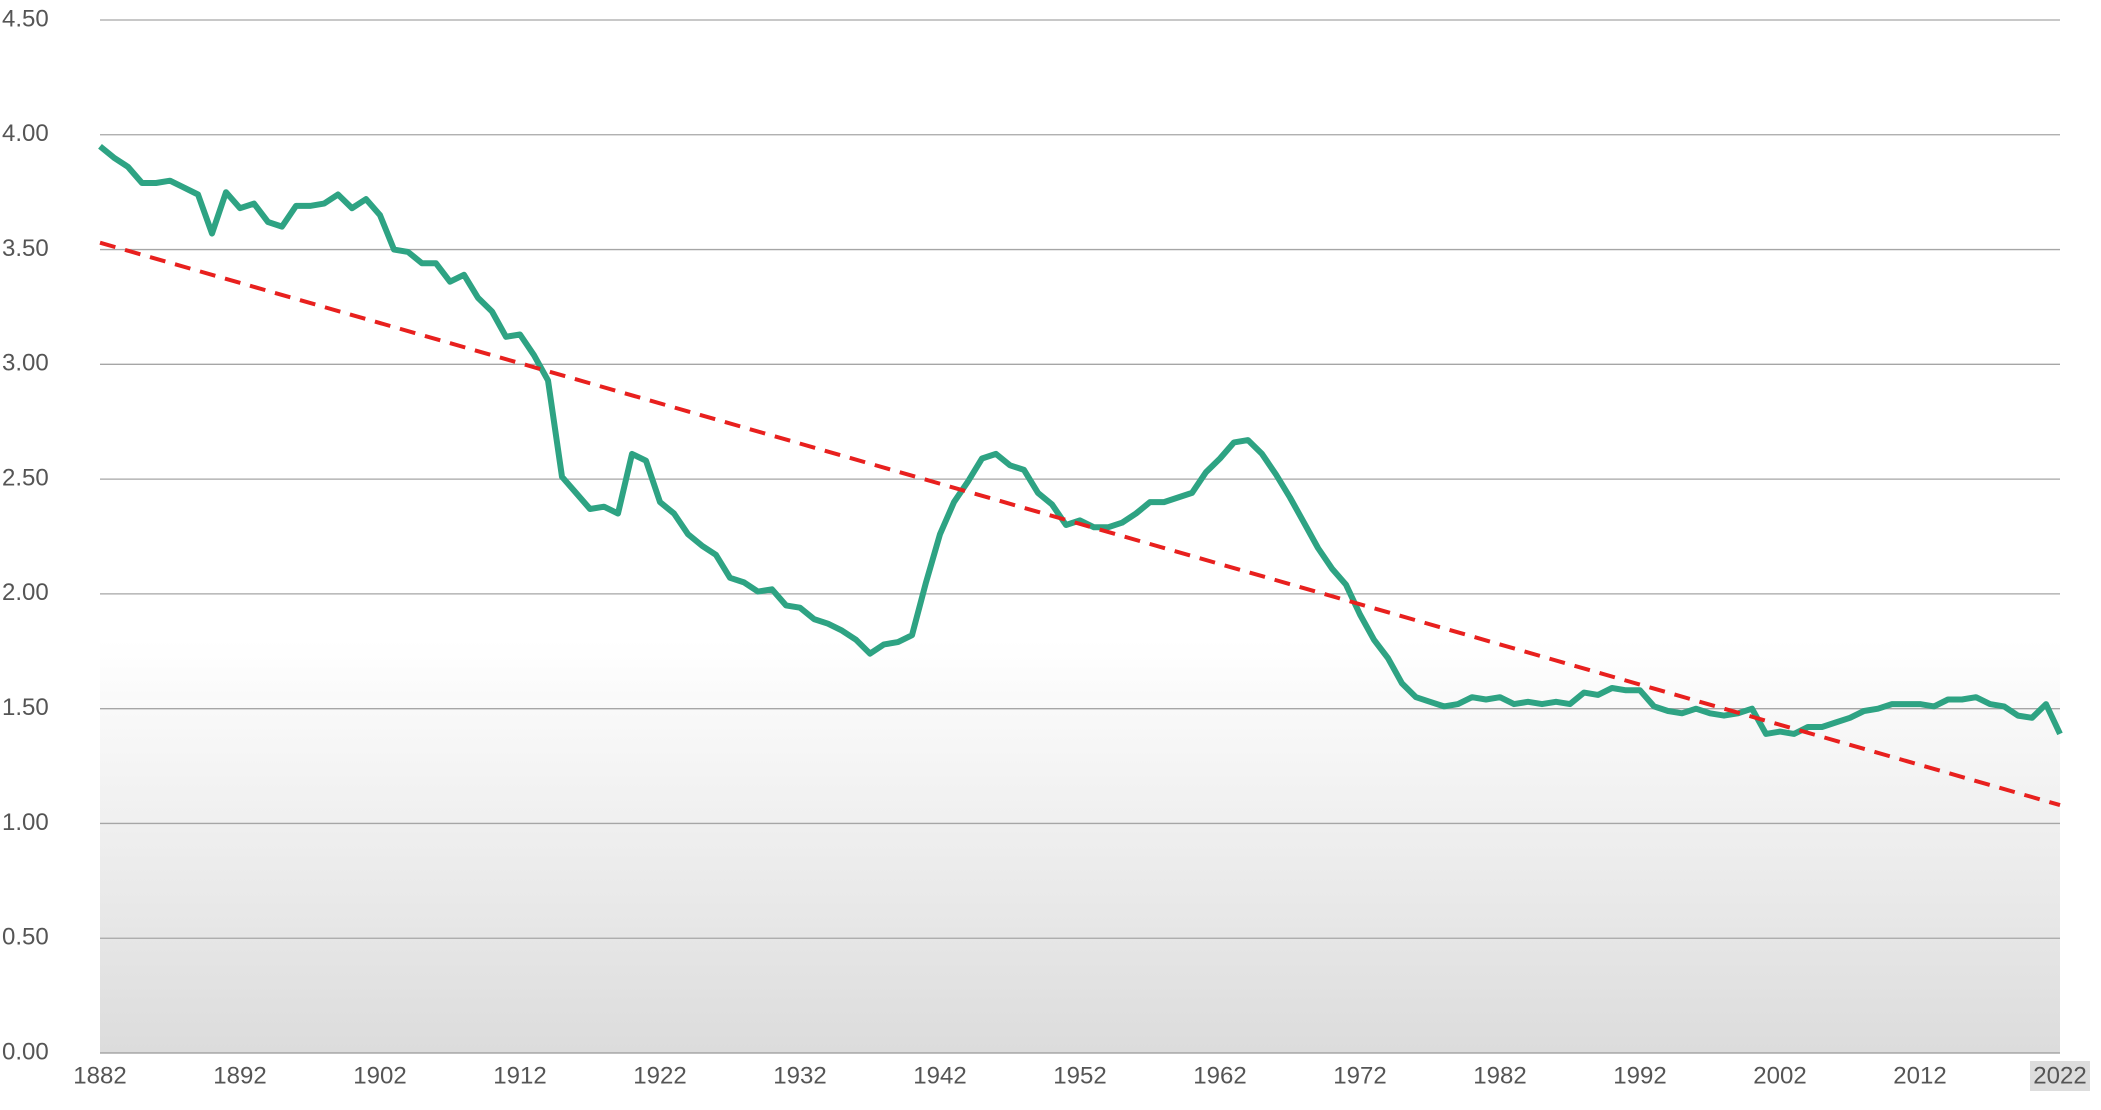 The width and height of the screenshot is (2101, 1110). What do you see at coordinates (1639, 1075) in the screenshot?
I see `x-tick-label: 1992` at bounding box center [1639, 1075].